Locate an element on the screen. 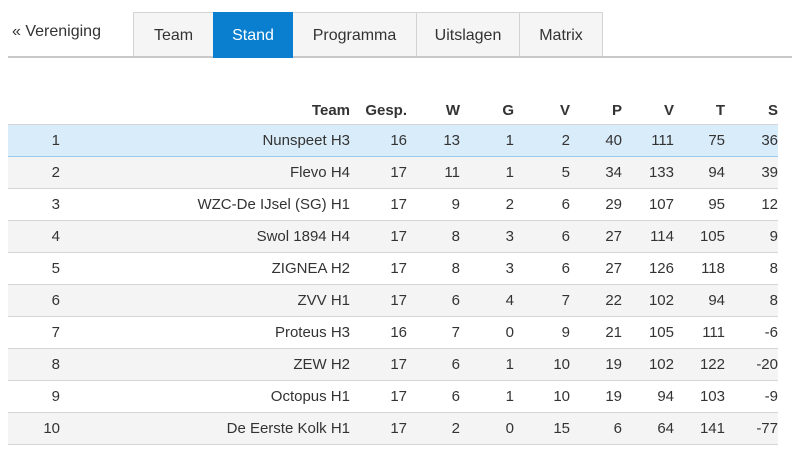  header-w: W is located at coordinates (433, 110).